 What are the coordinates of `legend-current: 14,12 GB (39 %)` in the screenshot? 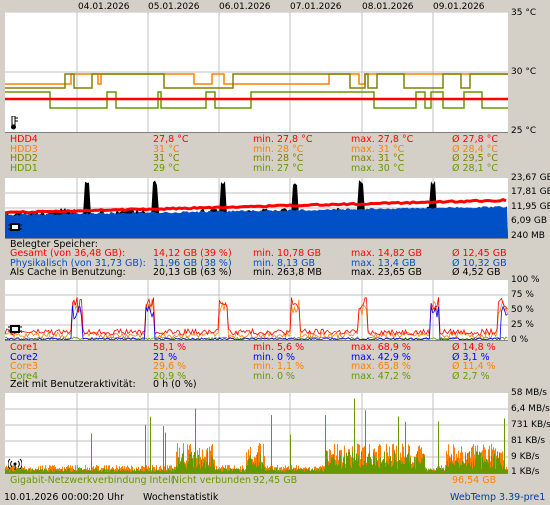 It's located at (192, 253).